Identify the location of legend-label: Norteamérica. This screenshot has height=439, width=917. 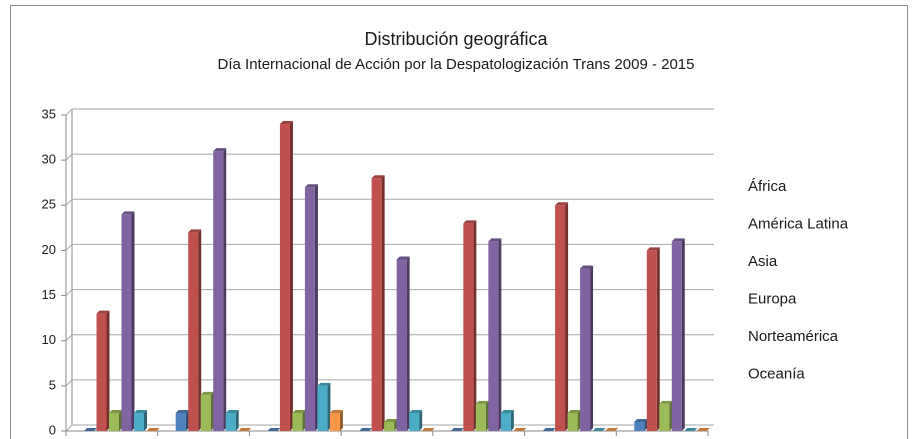
(793, 336).